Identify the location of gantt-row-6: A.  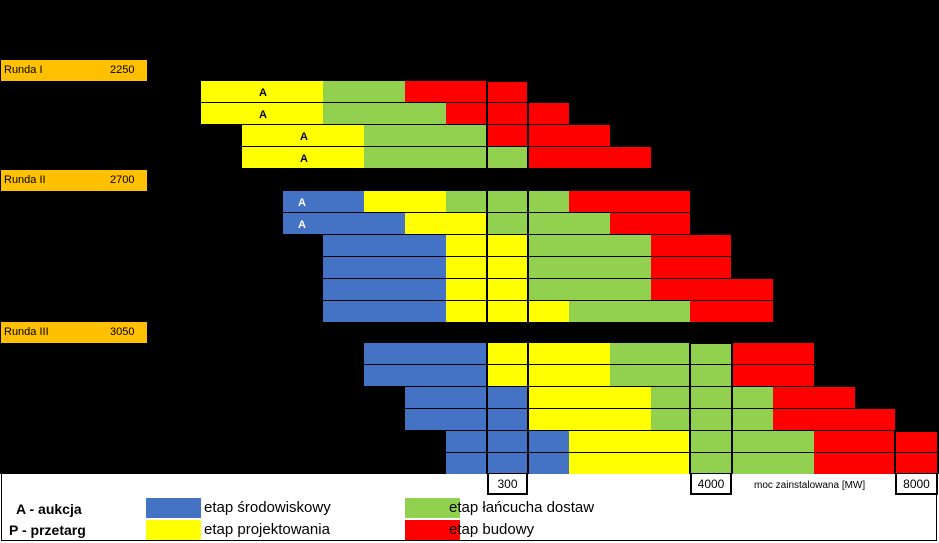
(486, 223).